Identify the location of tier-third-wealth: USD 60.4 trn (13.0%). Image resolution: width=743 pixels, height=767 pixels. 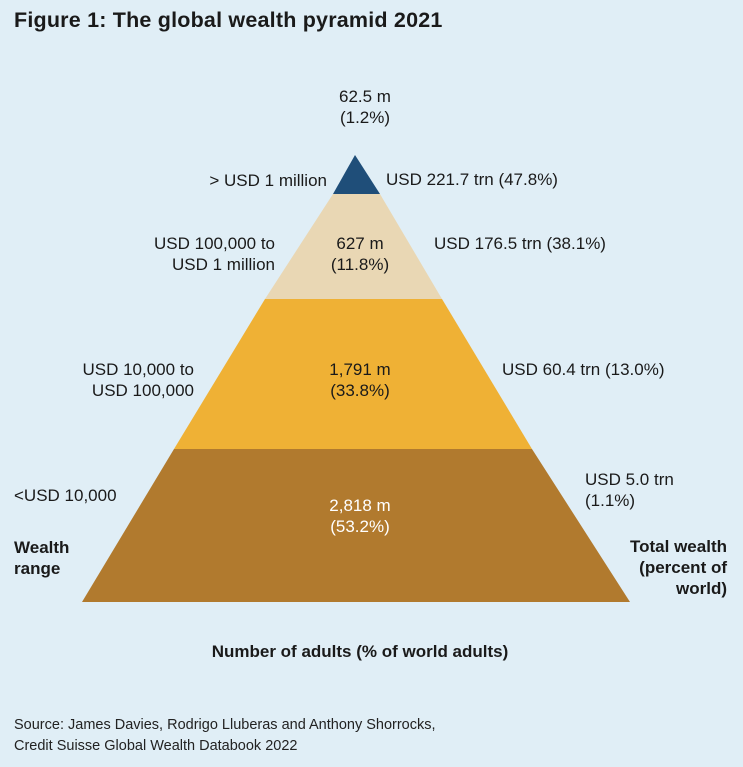
(583, 369).